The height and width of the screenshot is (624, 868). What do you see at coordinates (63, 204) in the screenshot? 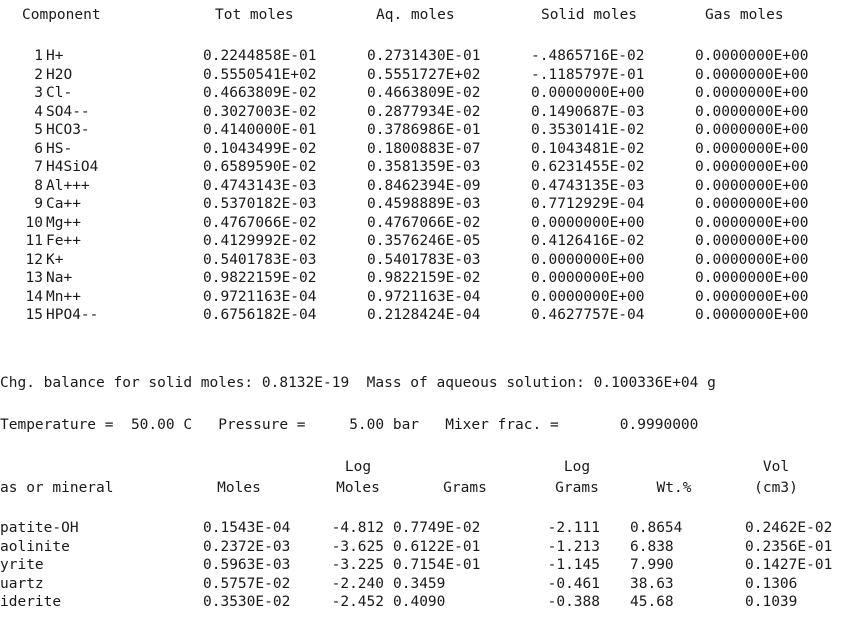
I see `component-name: Ca++` at bounding box center [63, 204].